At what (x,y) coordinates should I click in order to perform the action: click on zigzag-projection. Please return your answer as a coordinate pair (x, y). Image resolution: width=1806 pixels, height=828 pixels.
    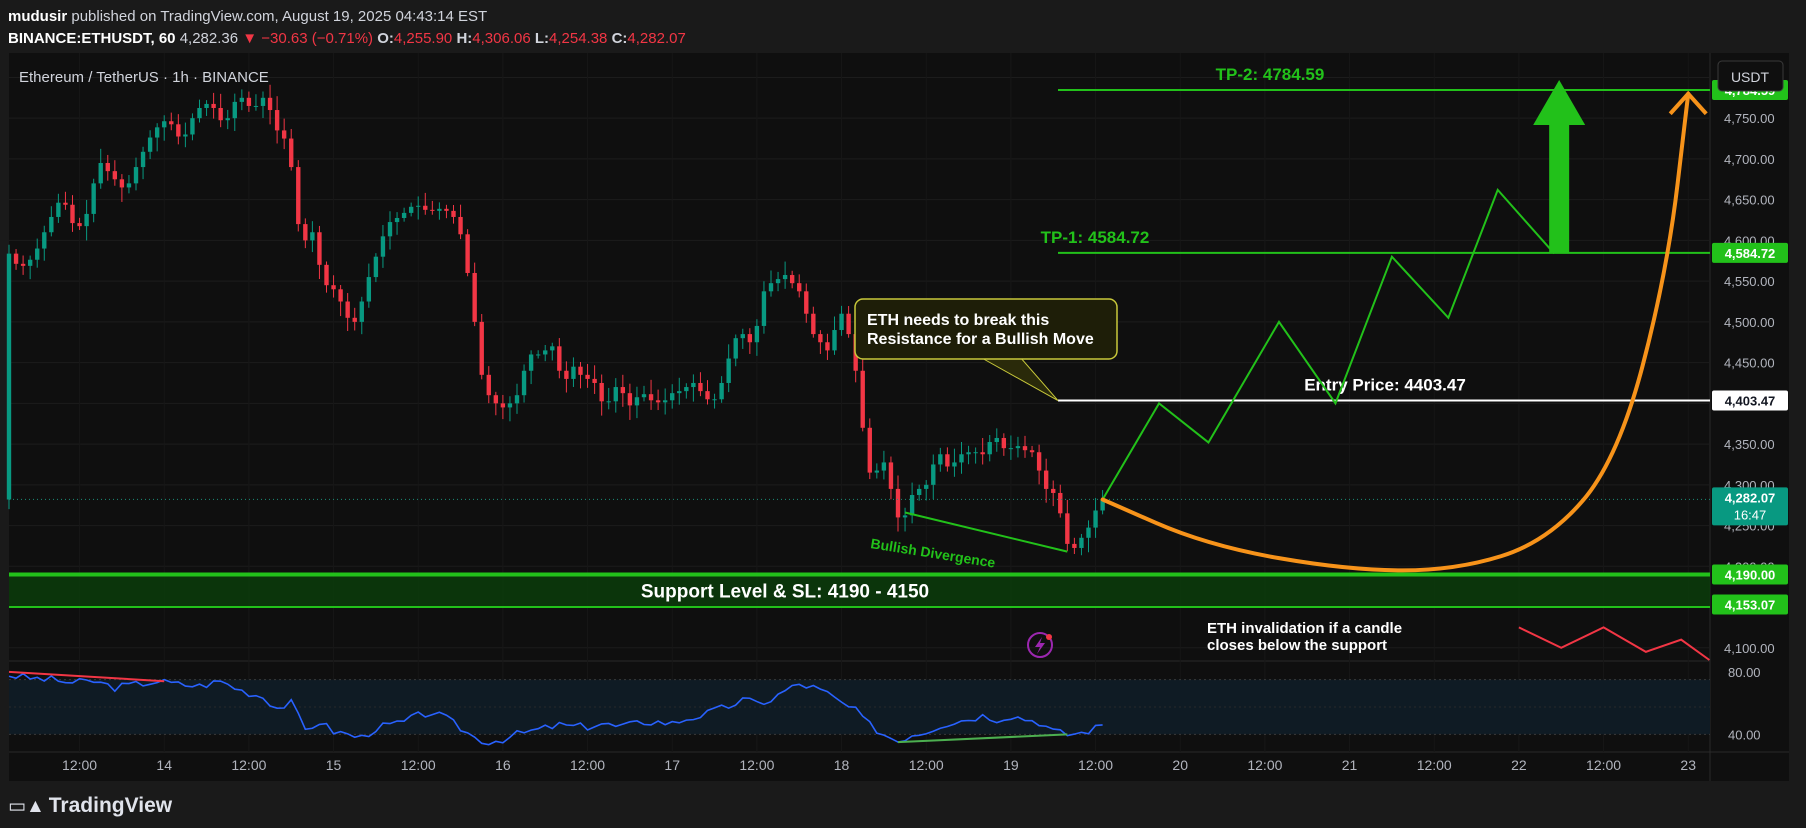
    Looking at the image, I should click on (1328, 343).